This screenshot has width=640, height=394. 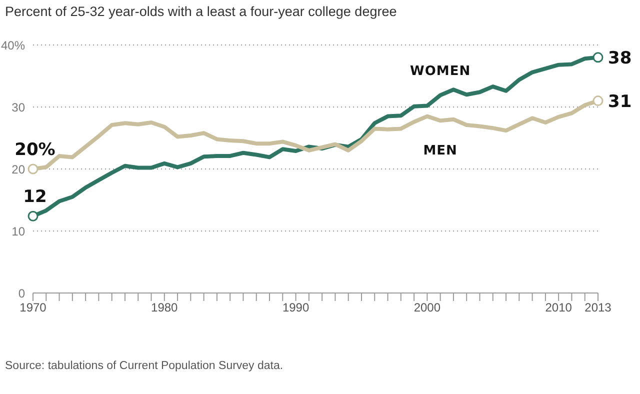 I want to click on y-tick-label: 0, so click(x=22, y=293).